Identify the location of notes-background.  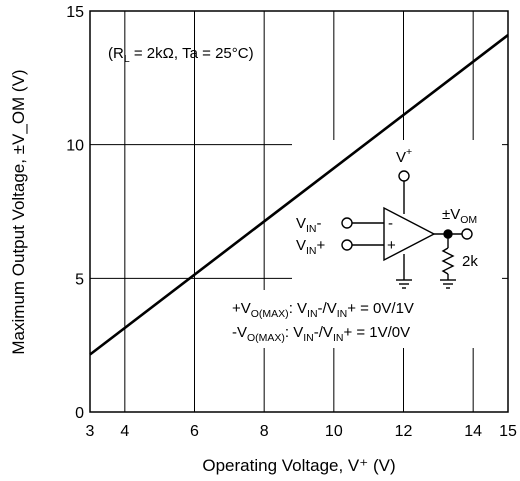
(364, 319).